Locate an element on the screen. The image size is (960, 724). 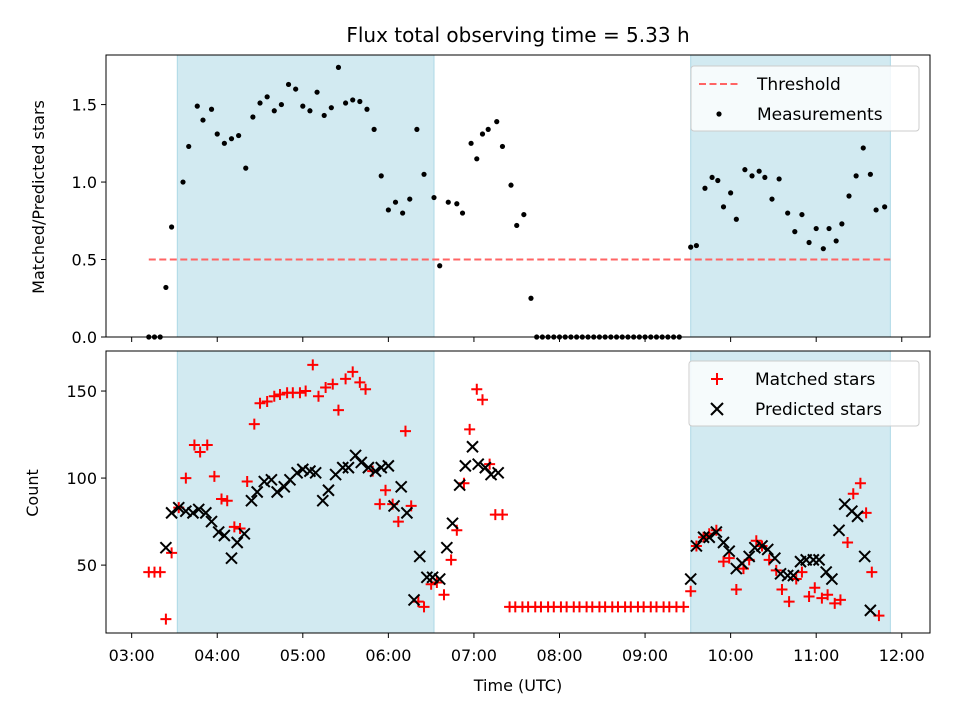
y-tick-label: 100 is located at coordinates (81, 478).